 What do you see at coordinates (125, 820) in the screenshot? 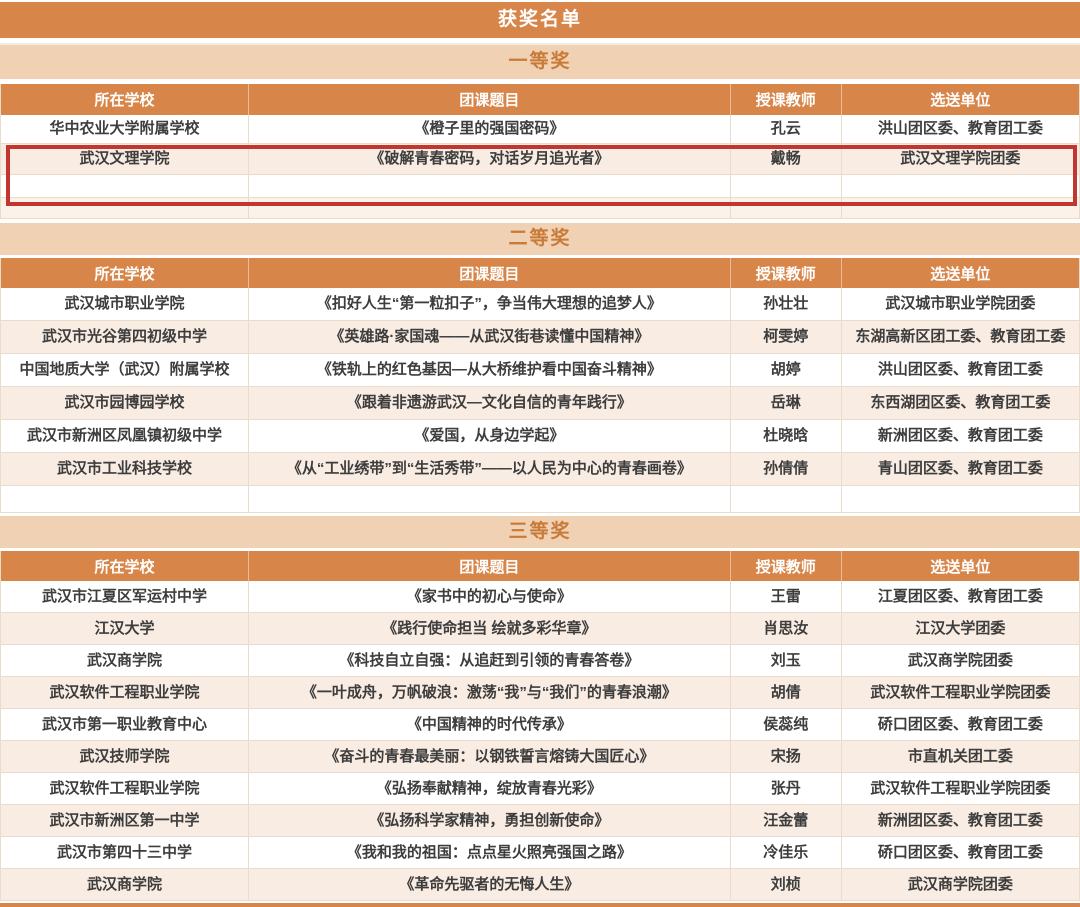
I see `cell-school: 武汉市新洲区第一中学` at bounding box center [125, 820].